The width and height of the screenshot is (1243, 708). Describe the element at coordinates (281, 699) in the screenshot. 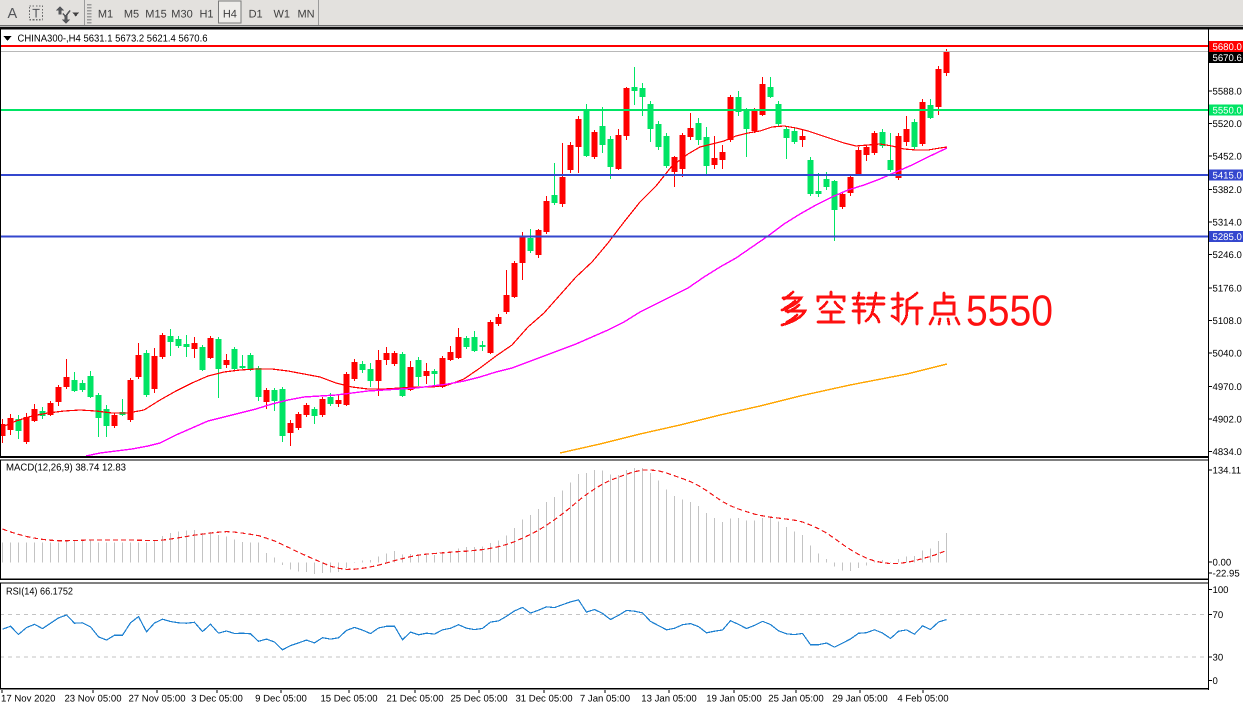

I see `svg-text: 9 Dec 05:00` at that location.